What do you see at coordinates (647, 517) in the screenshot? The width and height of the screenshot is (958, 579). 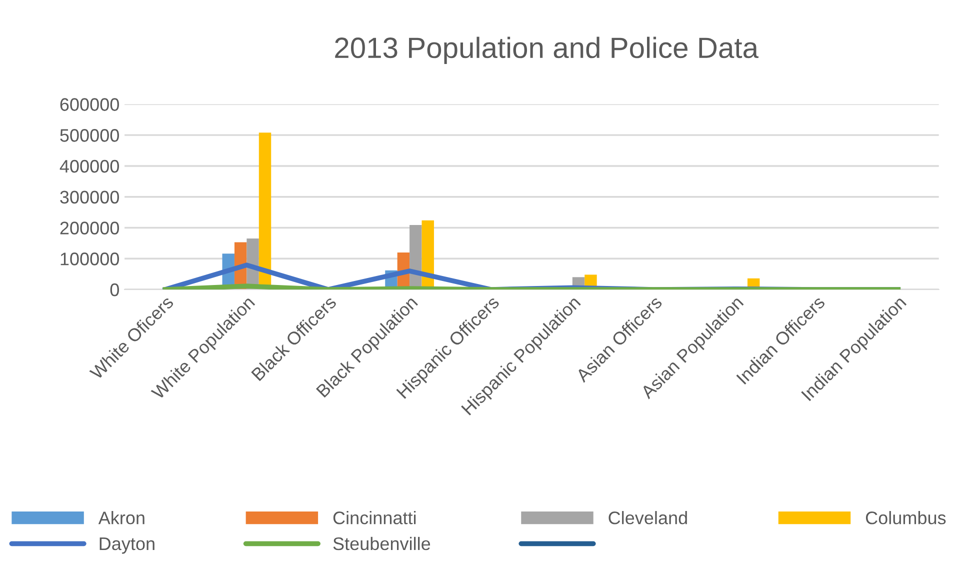 I see `legend-label: Cleveland` at bounding box center [647, 517].